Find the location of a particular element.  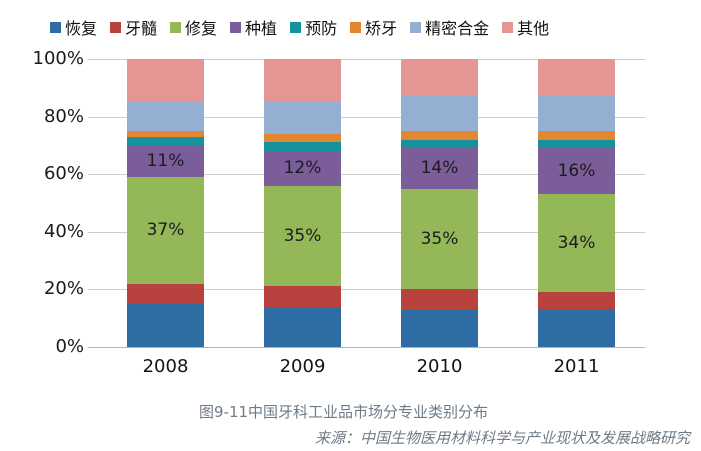

legend-label: 精密合金 is located at coordinates (457, 28).